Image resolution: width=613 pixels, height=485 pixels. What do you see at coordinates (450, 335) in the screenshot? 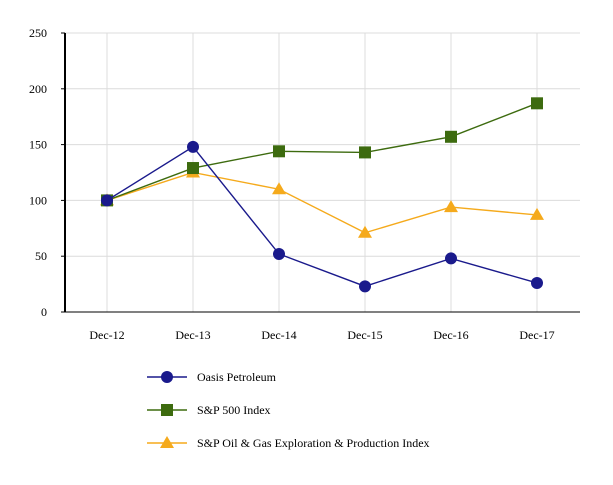
I see `x-tick-label: Dec-16` at bounding box center [450, 335].